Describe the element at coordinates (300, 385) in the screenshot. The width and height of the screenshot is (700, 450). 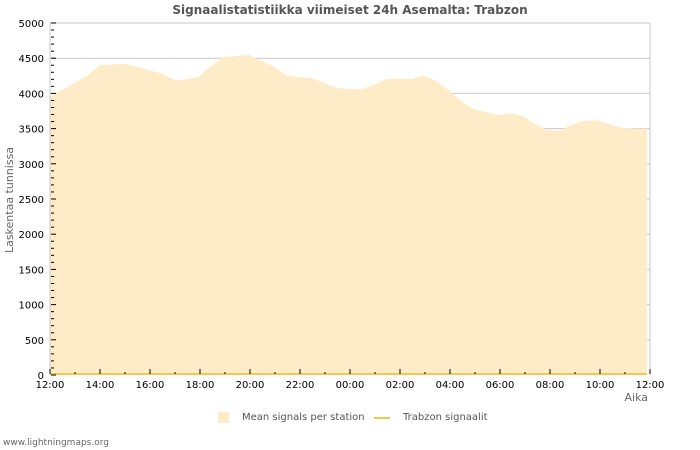
I see `svg-text: 22:00` at that location.